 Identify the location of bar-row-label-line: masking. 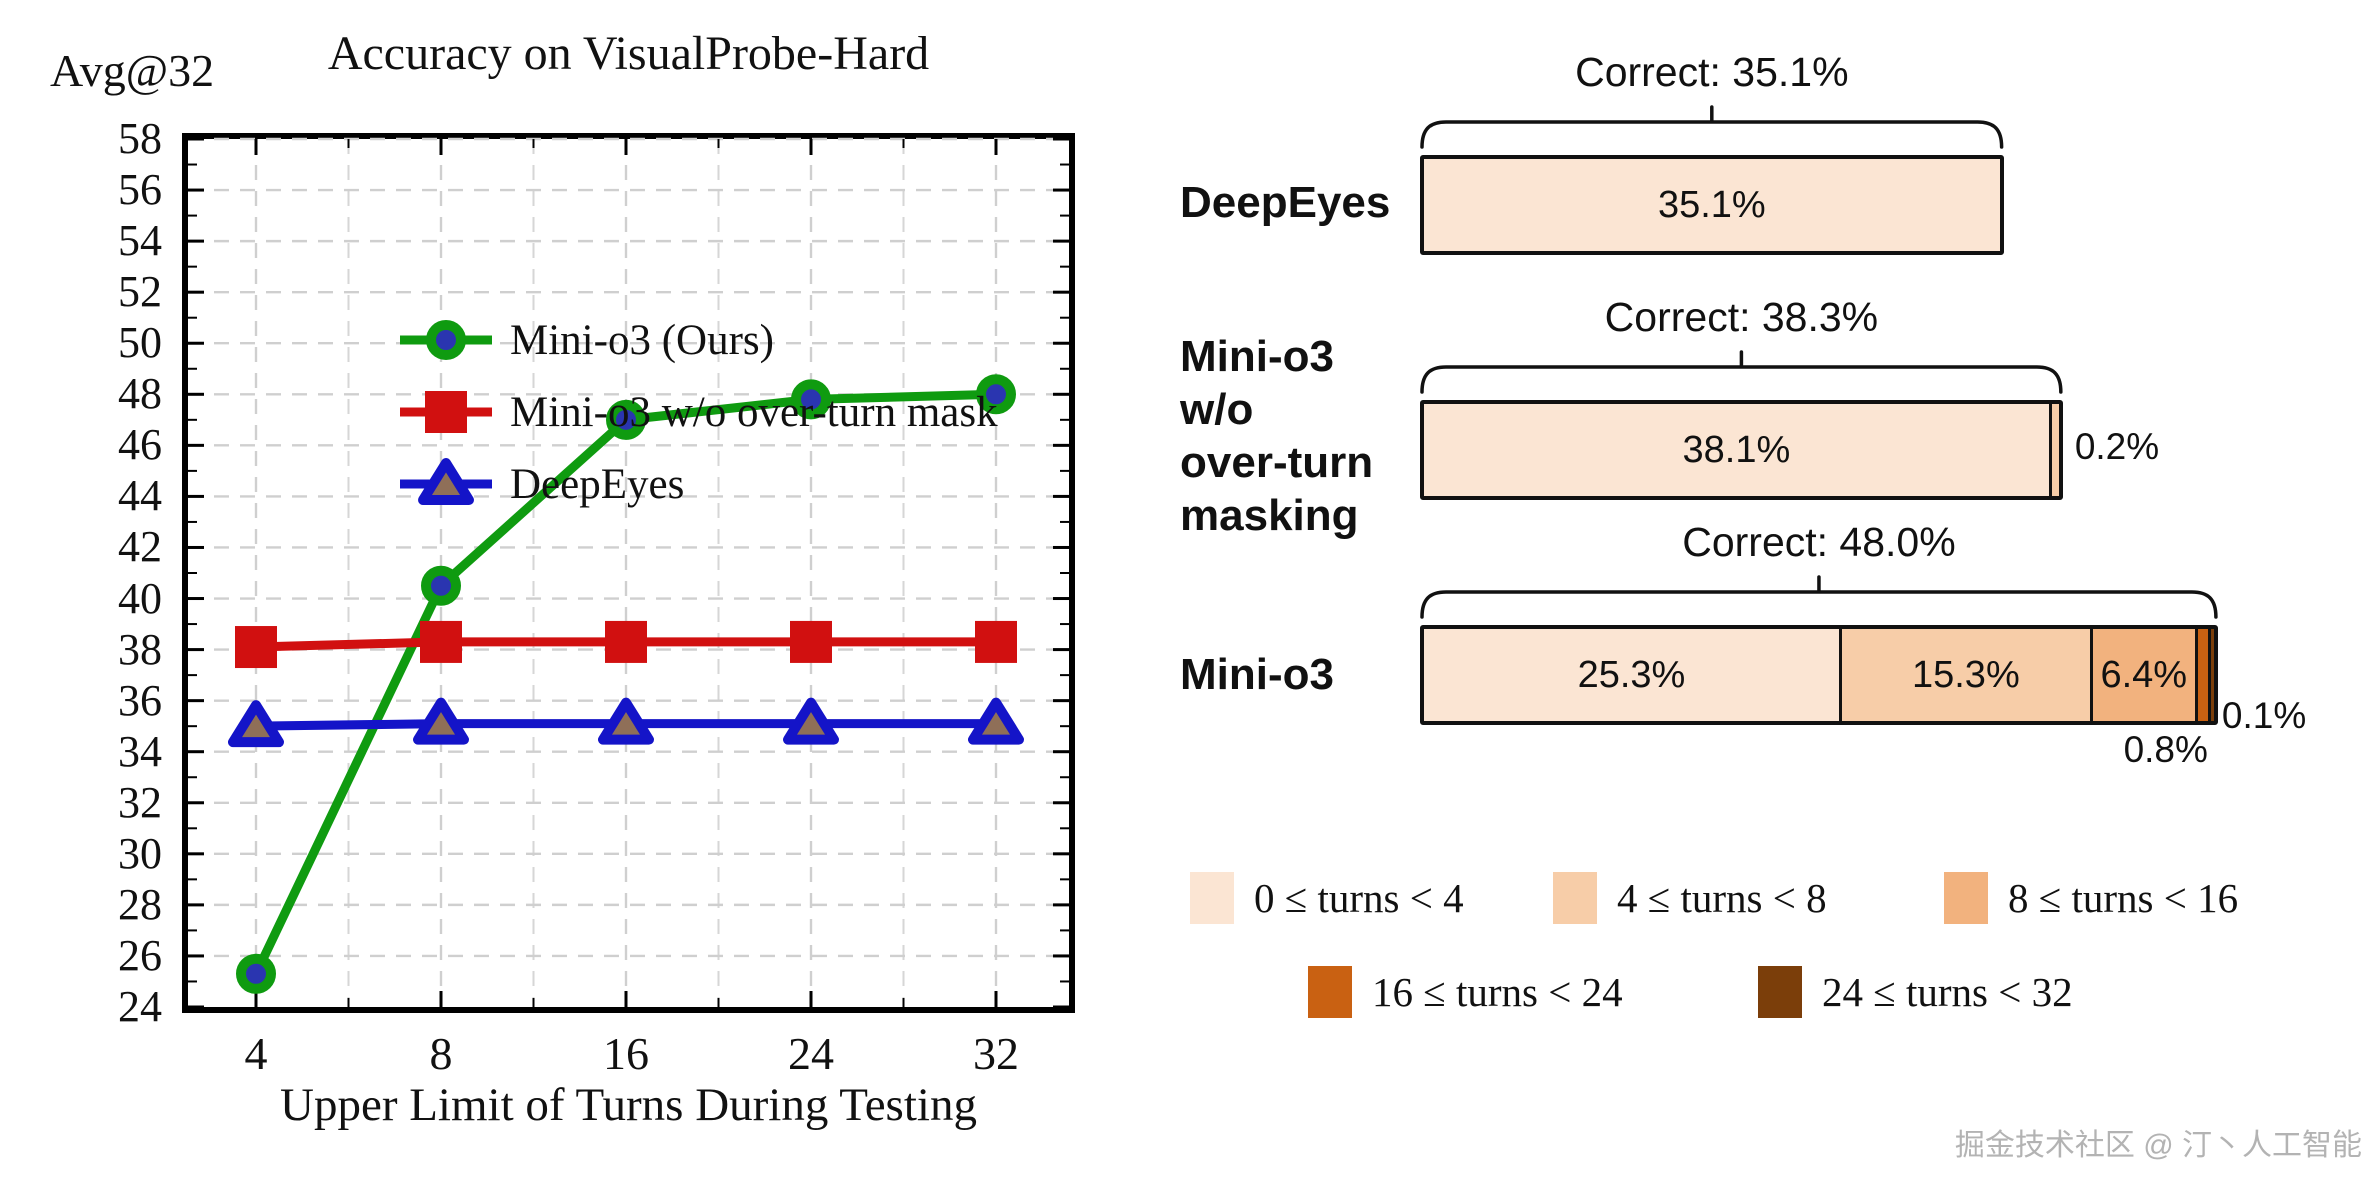
(1269, 515).